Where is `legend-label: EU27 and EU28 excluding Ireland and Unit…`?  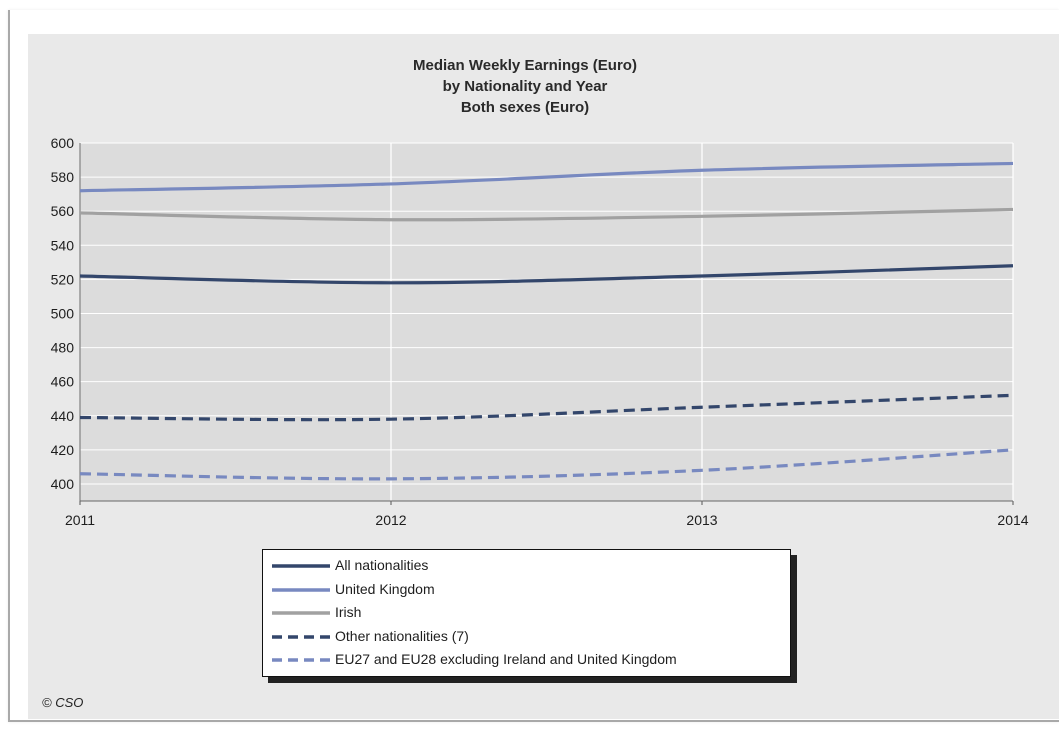 legend-label: EU27 and EU28 excluding Ireland and Unit… is located at coordinates (506, 659).